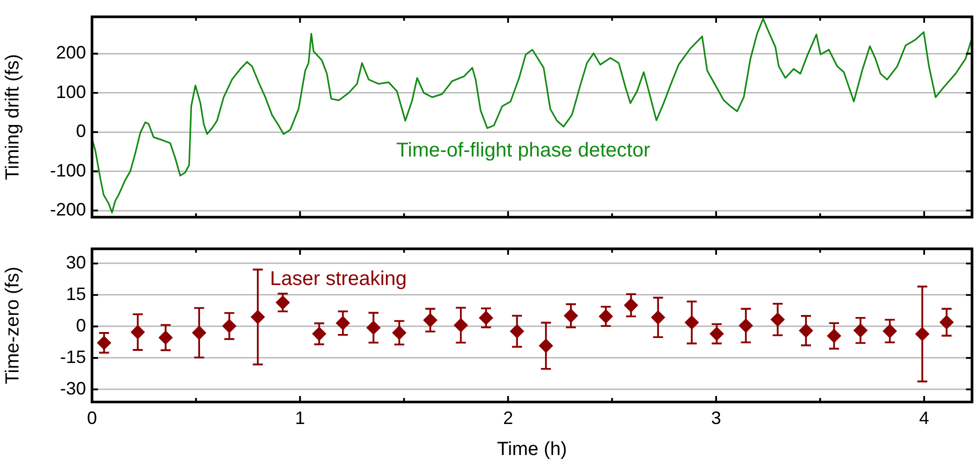  Describe the element at coordinates (924, 418) in the screenshot. I see `x-tick-label: 4` at that location.